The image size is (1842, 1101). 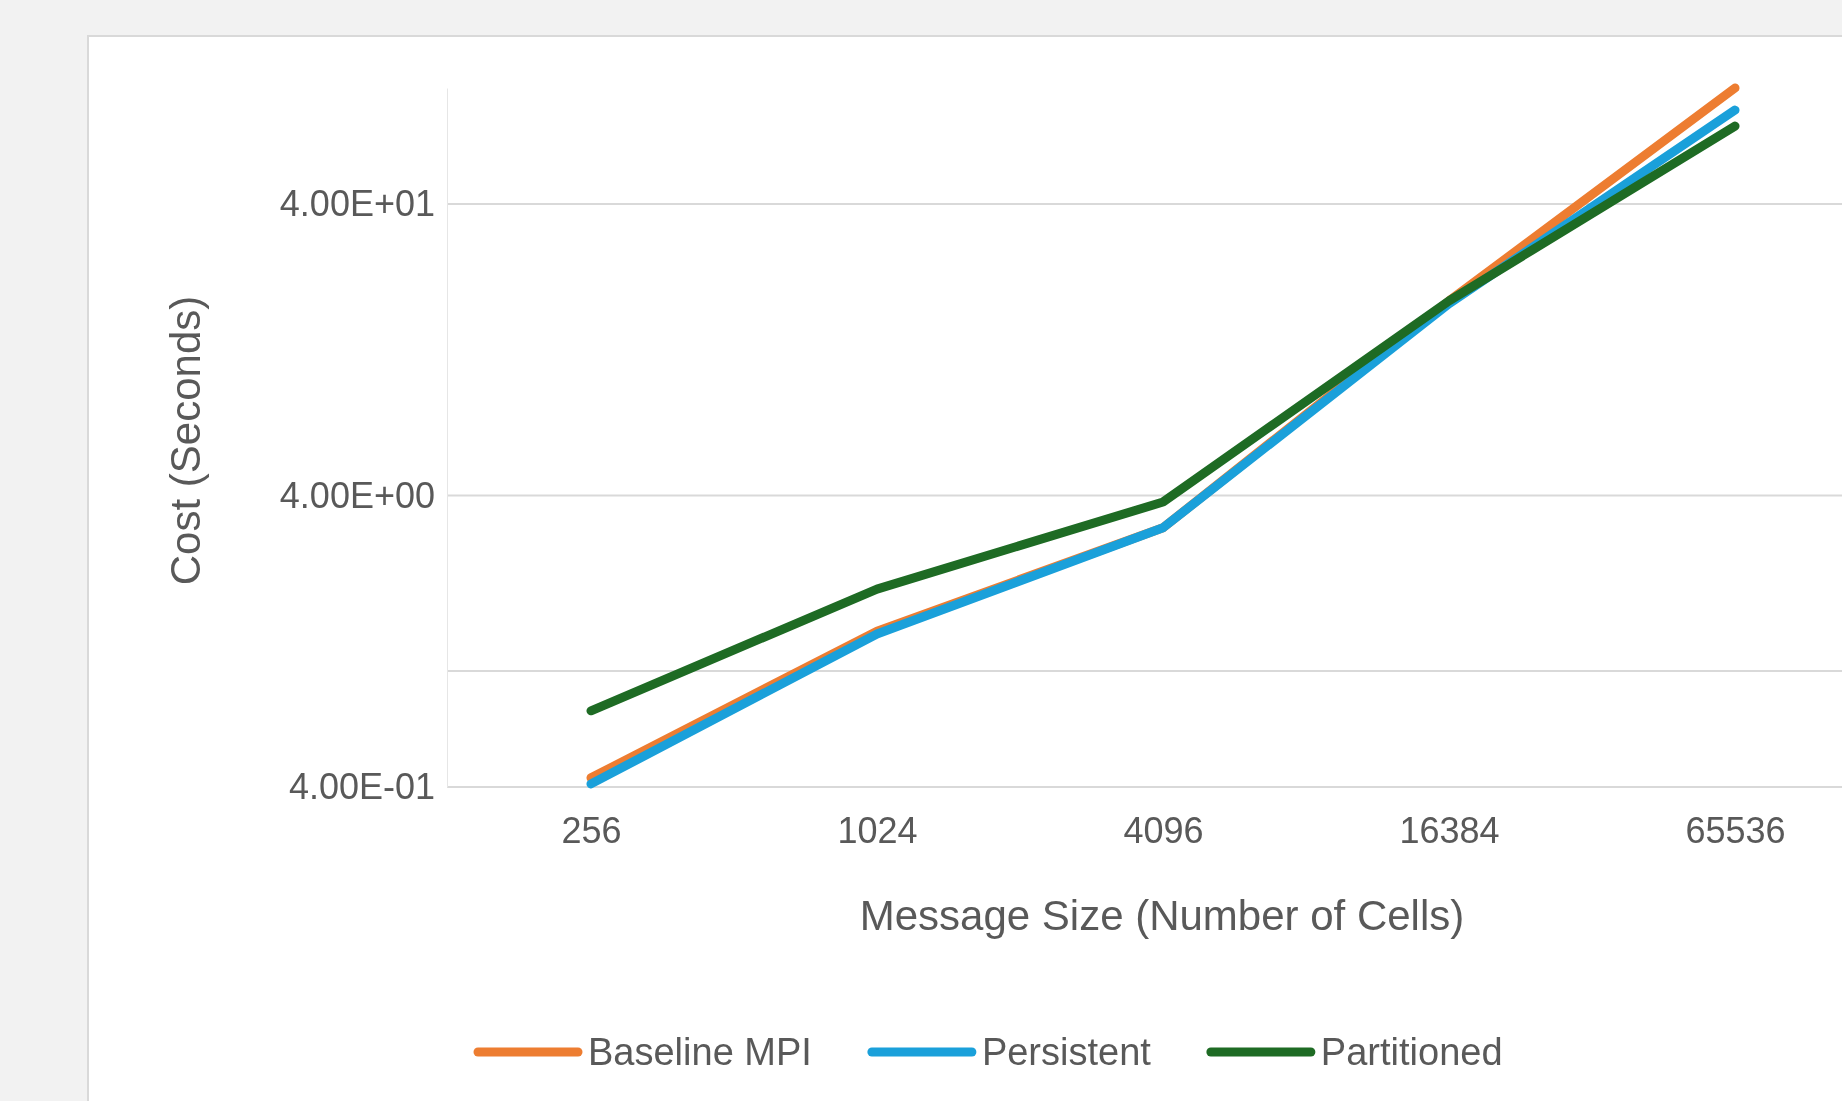 What do you see at coordinates (1449, 830) in the screenshot?
I see `x-tick-label: 16384` at bounding box center [1449, 830].